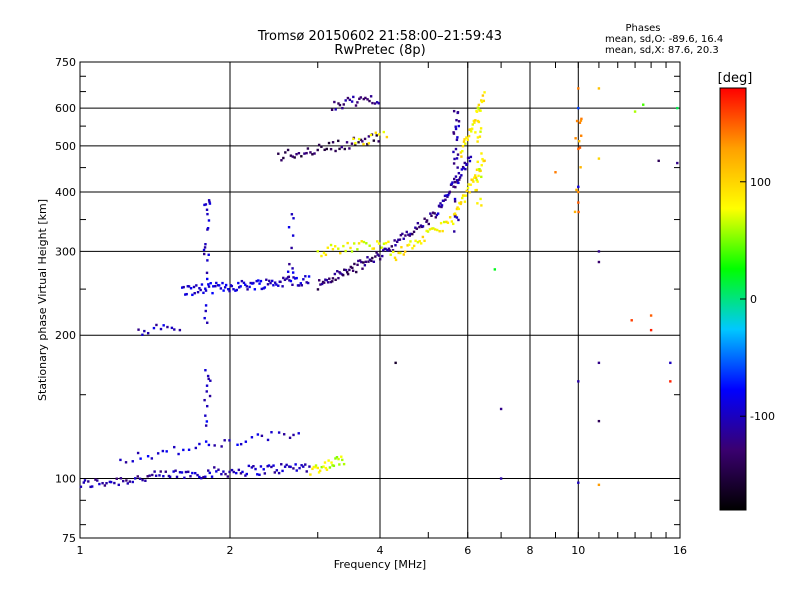  I want to click on y-axis-label: Stationary phase Virtual Height [km], so click(42, 300).